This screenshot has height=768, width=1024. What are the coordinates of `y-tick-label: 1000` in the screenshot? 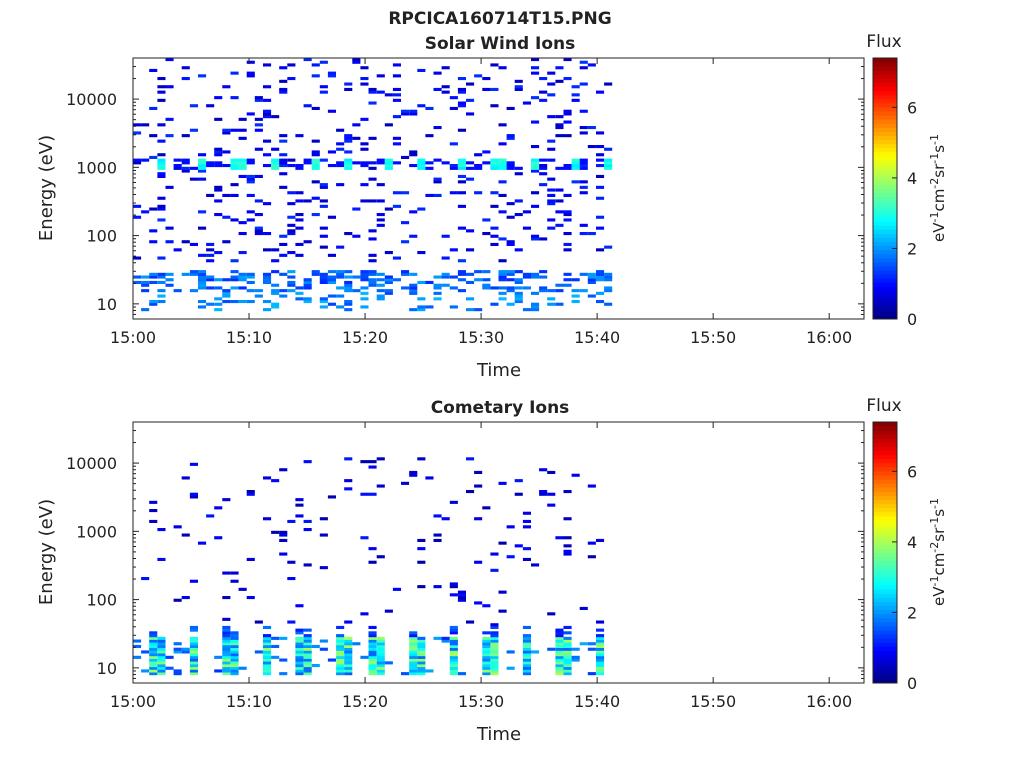 It's located at (96, 167).